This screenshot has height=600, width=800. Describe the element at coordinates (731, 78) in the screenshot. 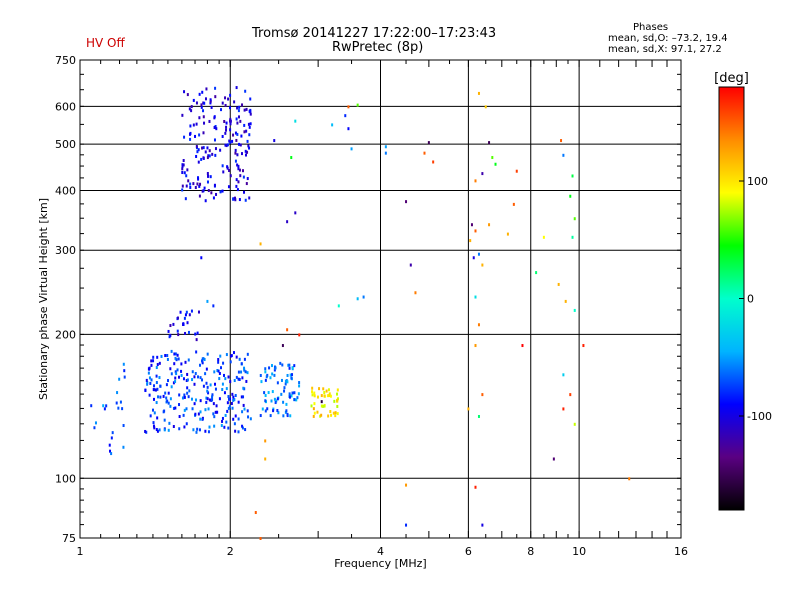

I see `colorbar-label: [deg]` at that location.